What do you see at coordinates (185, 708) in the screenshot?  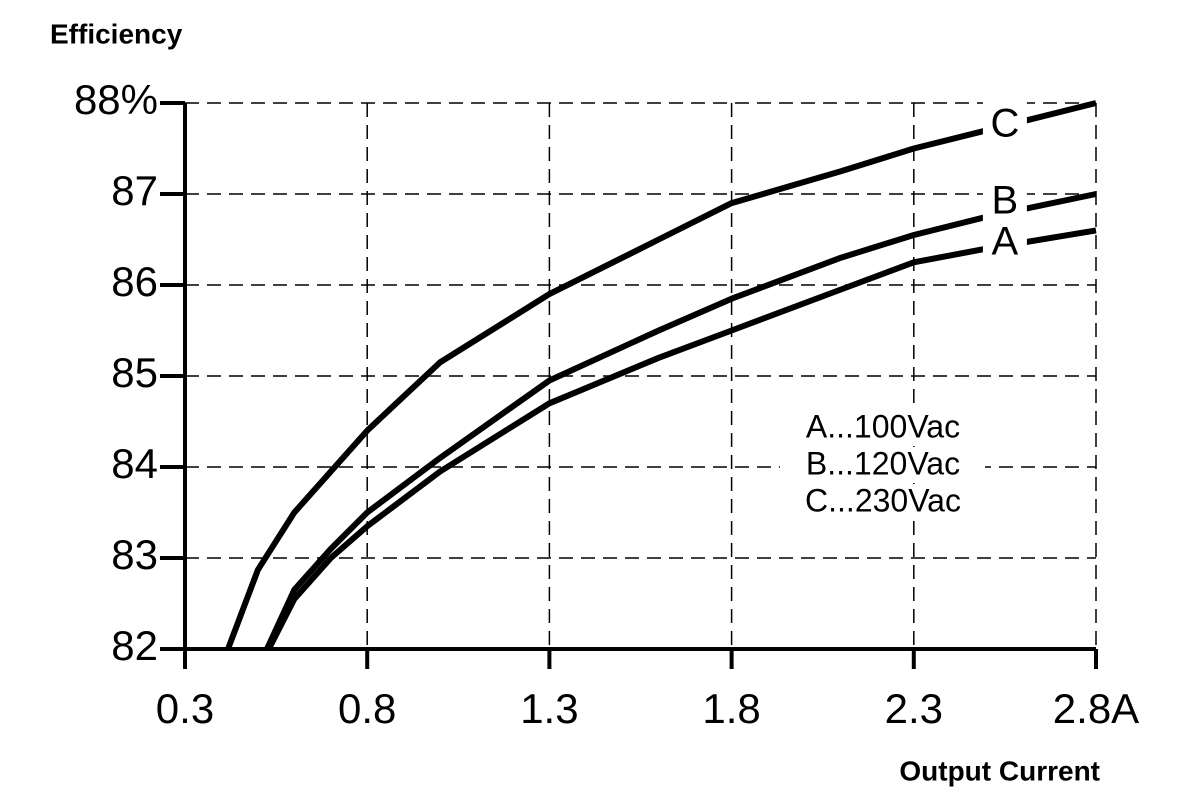 I see `x-tick-label: 0.3` at bounding box center [185, 708].